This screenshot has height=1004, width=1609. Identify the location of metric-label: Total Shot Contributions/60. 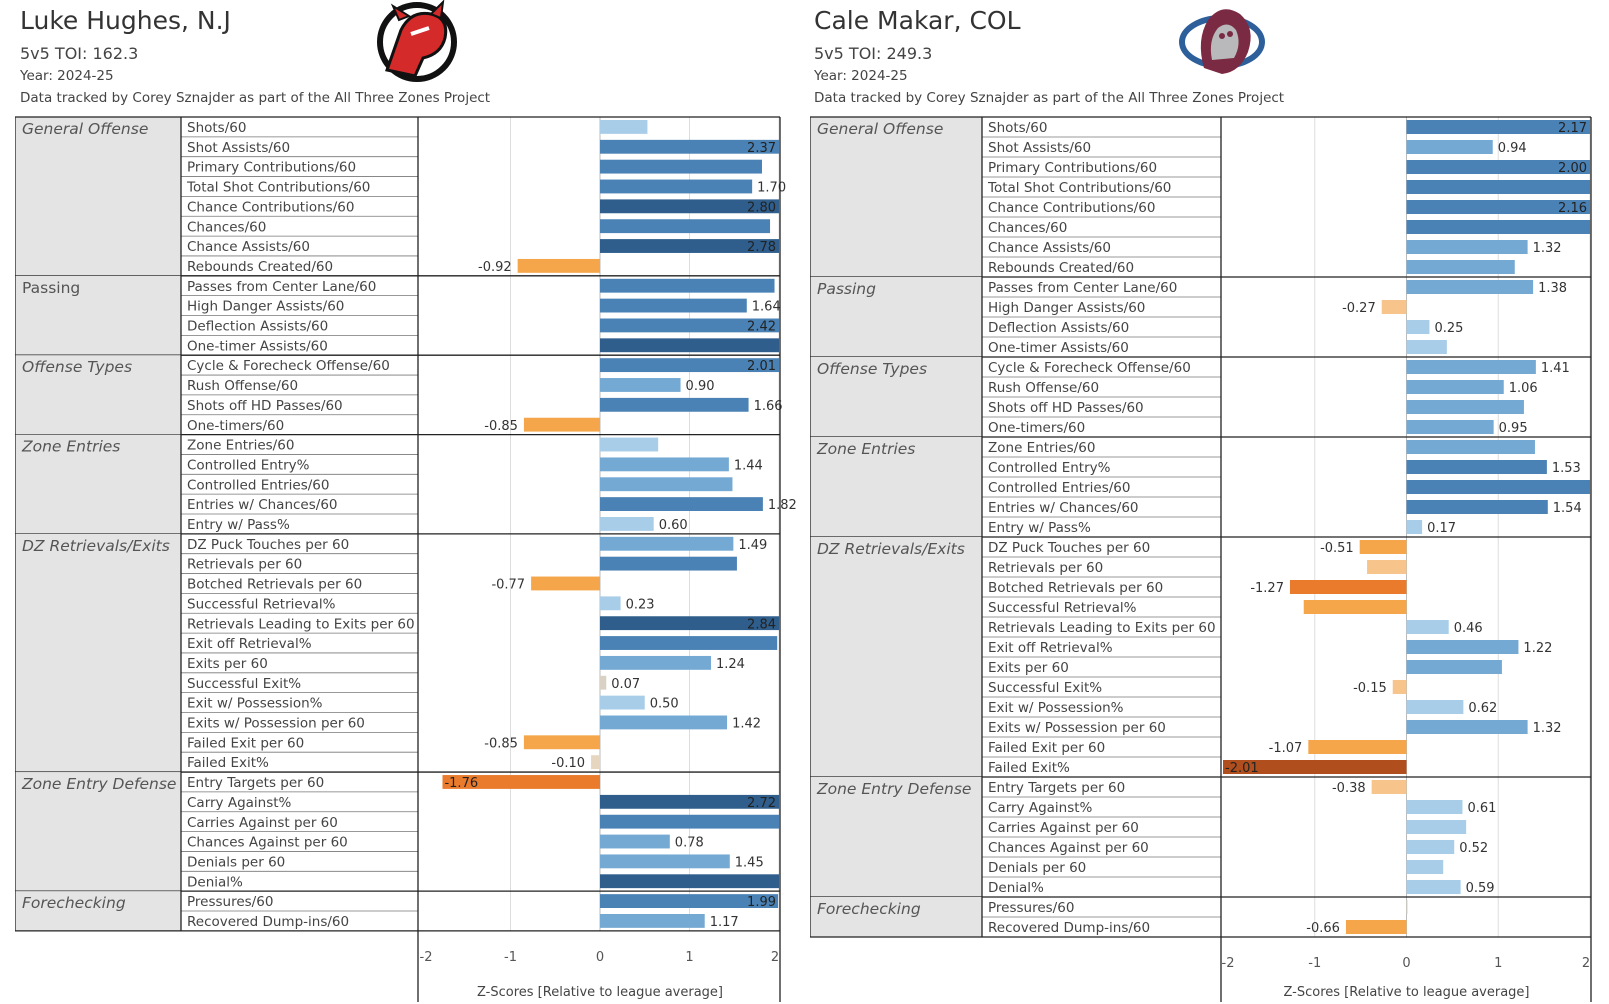
(278, 188).